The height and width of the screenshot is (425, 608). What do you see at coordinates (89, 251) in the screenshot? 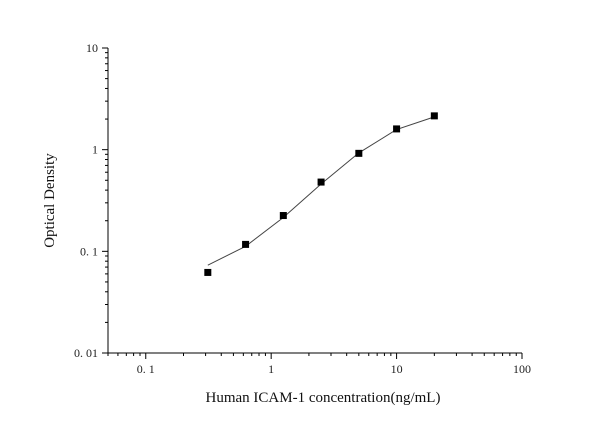
I see `y-tick-label: 0. 1` at bounding box center [89, 251].